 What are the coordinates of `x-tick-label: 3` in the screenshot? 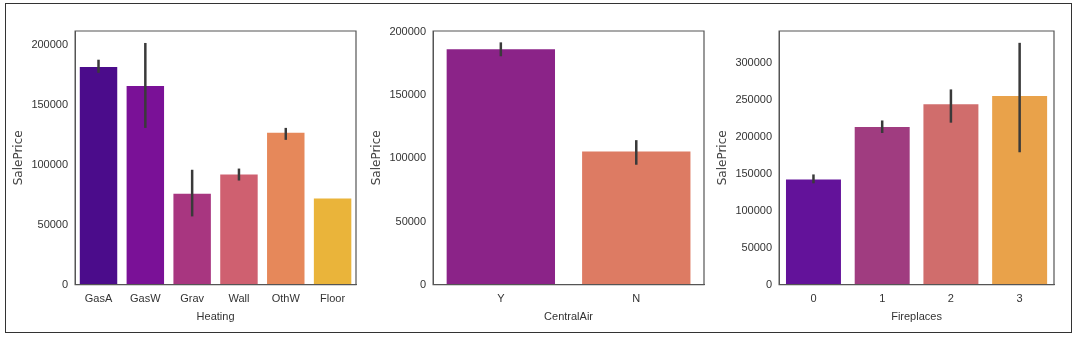 It's located at (1019, 298).